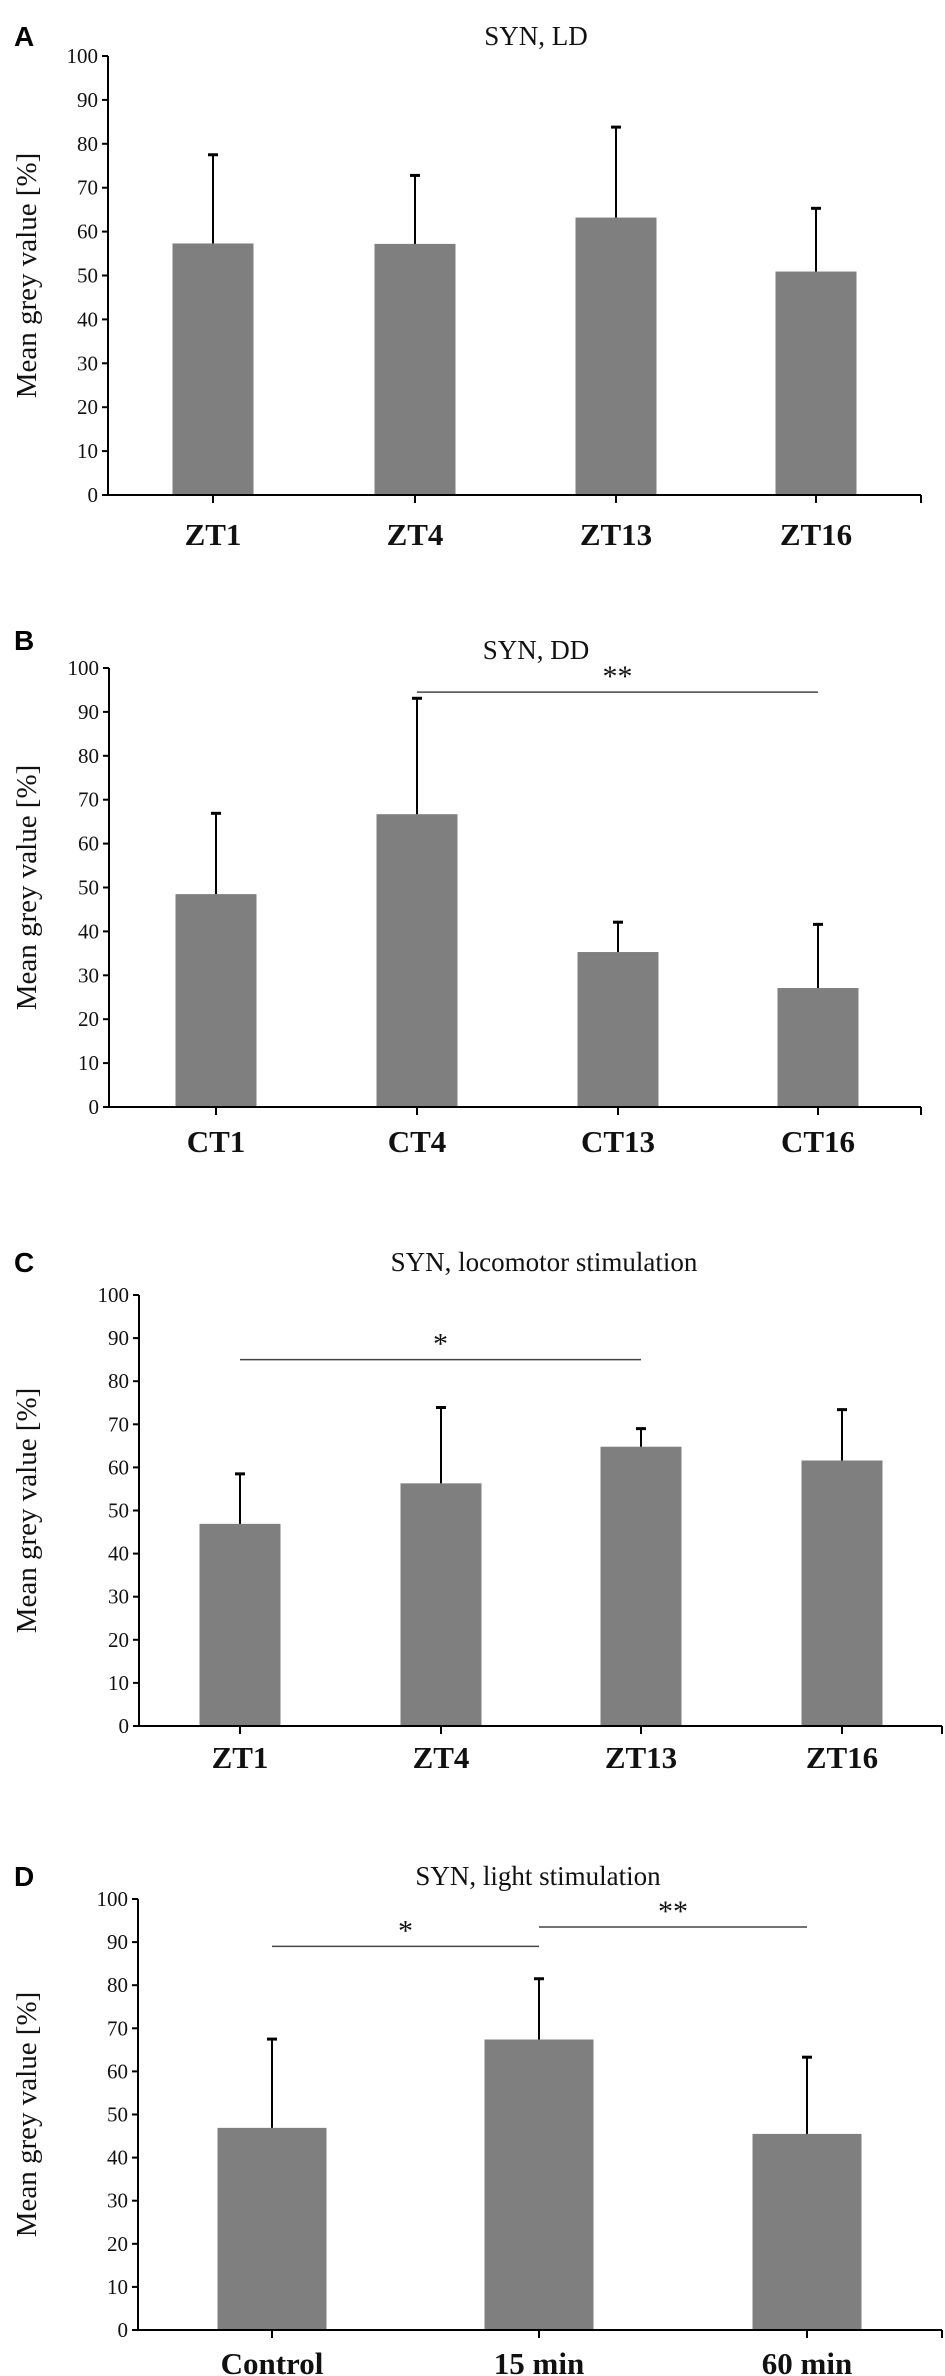  Describe the element at coordinates (24, 640) in the screenshot. I see `panel-letter: B` at that location.